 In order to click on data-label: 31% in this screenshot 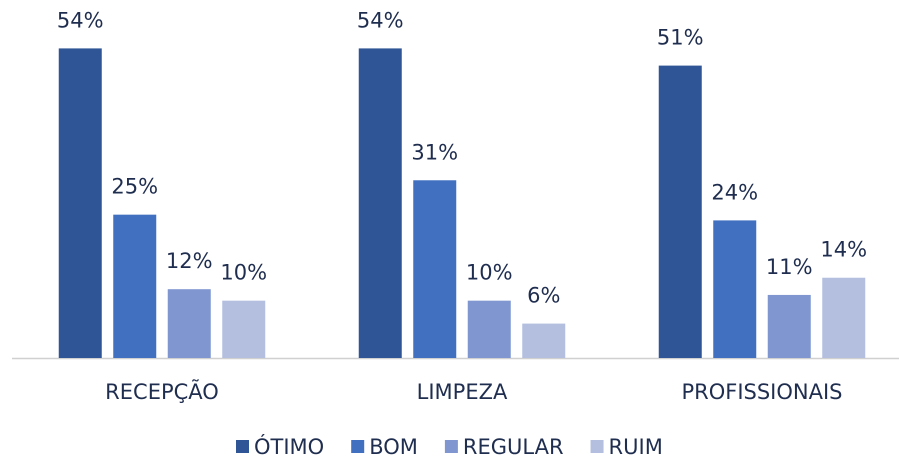, I will do `click(434, 152)`.